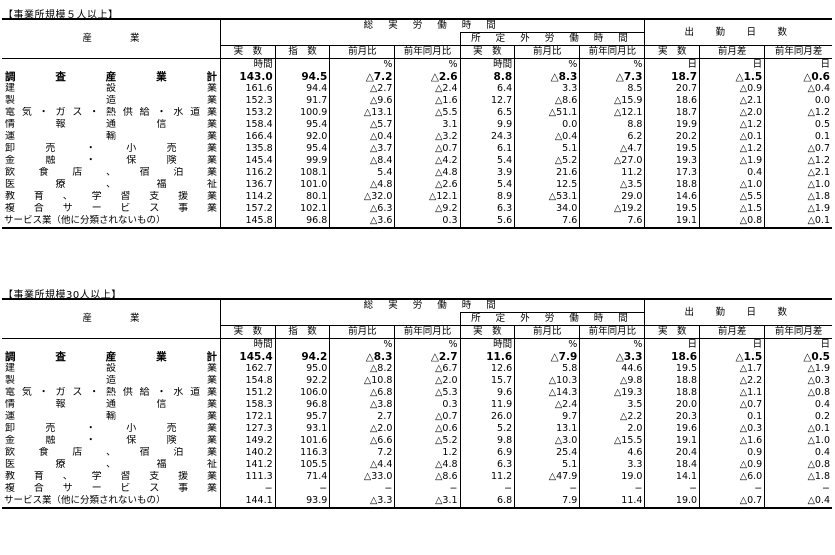 The image size is (835, 555). Describe the element at coordinates (732, 89) in the screenshot. I see `value-cell: △0.9` at that location.